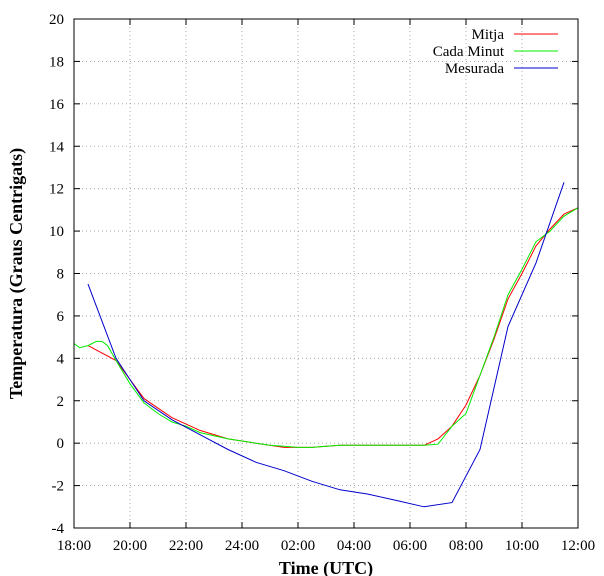 This screenshot has width=604, height=576. What do you see at coordinates (74, 546) in the screenshot?
I see `x-tick-label: 18:00` at bounding box center [74, 546].